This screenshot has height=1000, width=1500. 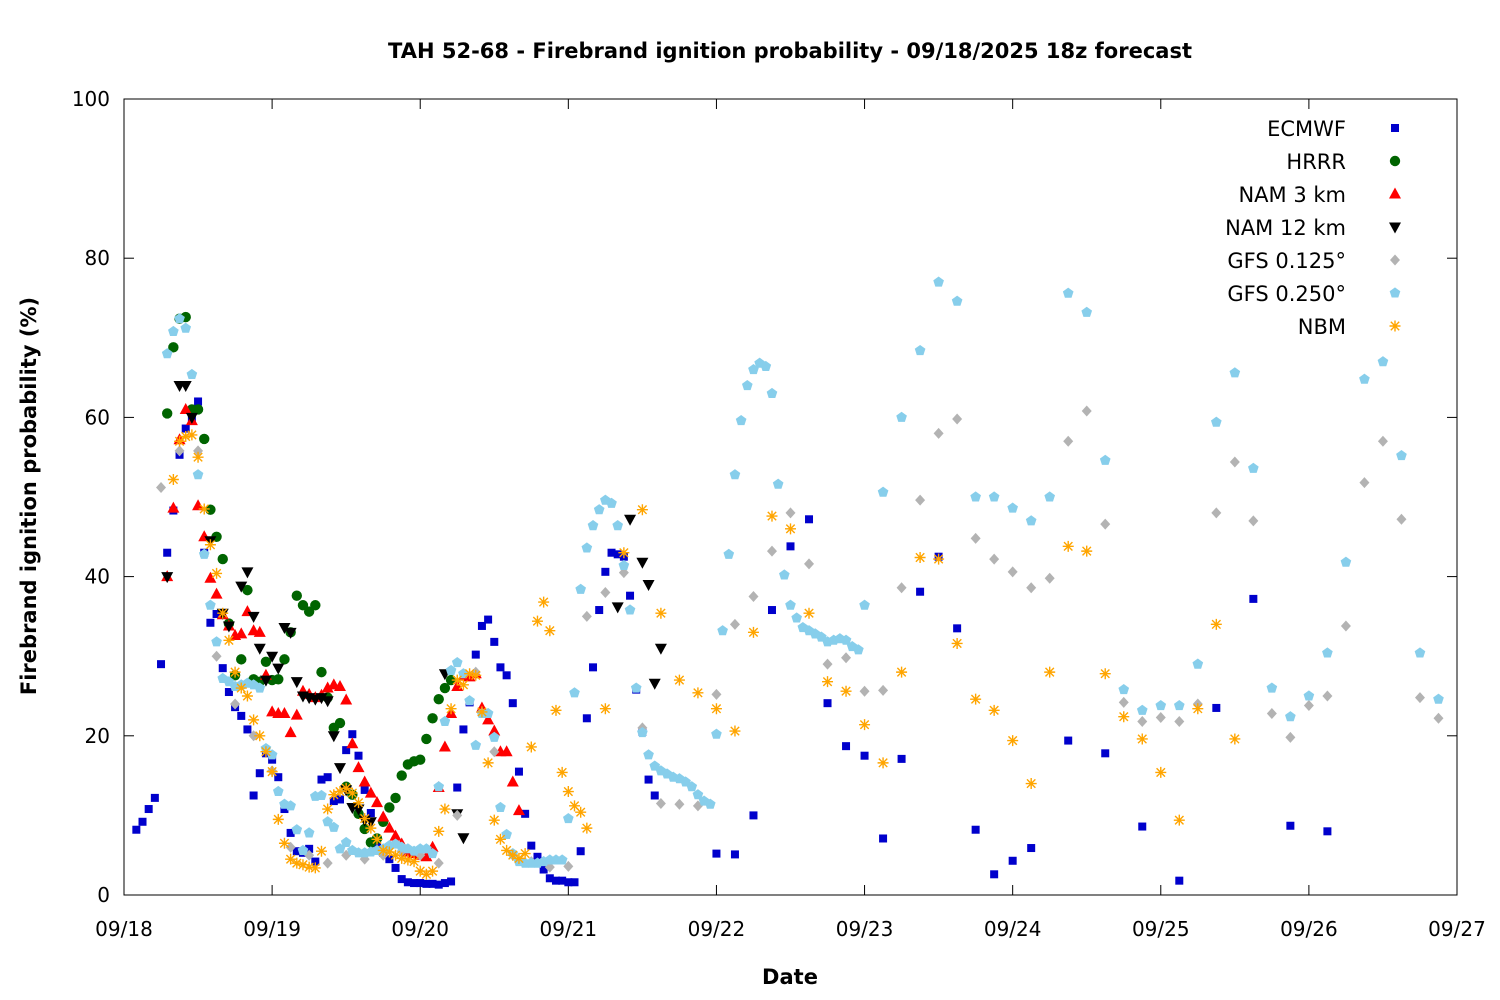 What do you see at coordinates (29, 496) in the screenshot?
I see `y-axis-label: Firebrand ignition probability (%)` at bounding box center [29, 496].